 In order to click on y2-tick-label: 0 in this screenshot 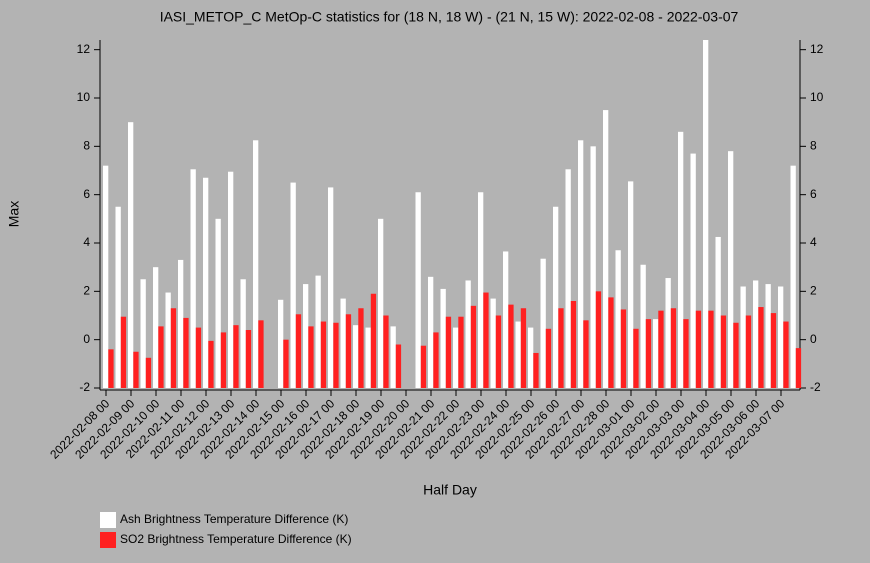, I will do `click(813, 339)`.